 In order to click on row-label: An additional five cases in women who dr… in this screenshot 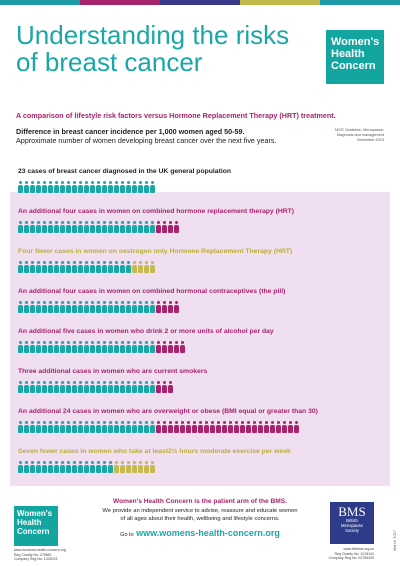, I will do `click(146, 331)`.